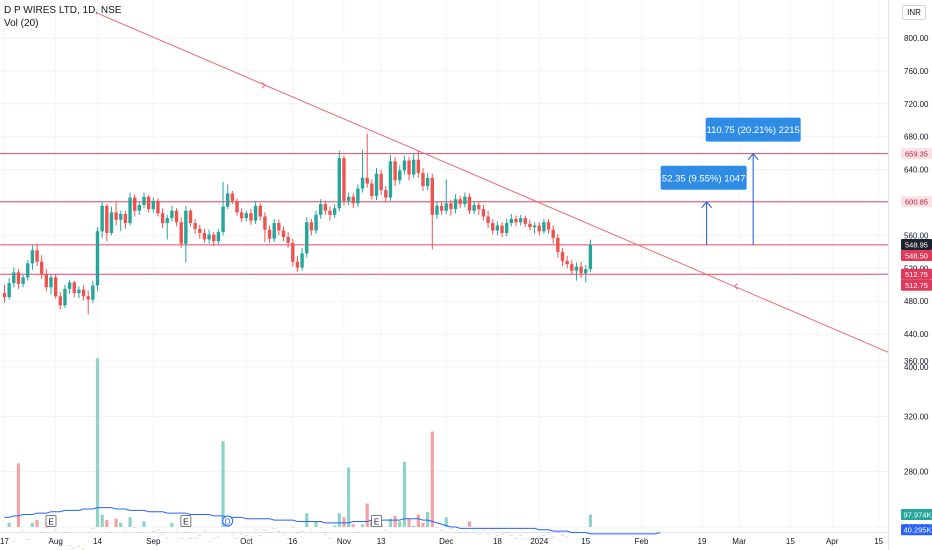 Image resolution: width=932 pixels, height=550 pixels. What do you see at coordinates (916, 153) in the screenshot?
I see `level-badge-label: 659.35` at bounding box center [916, 153].